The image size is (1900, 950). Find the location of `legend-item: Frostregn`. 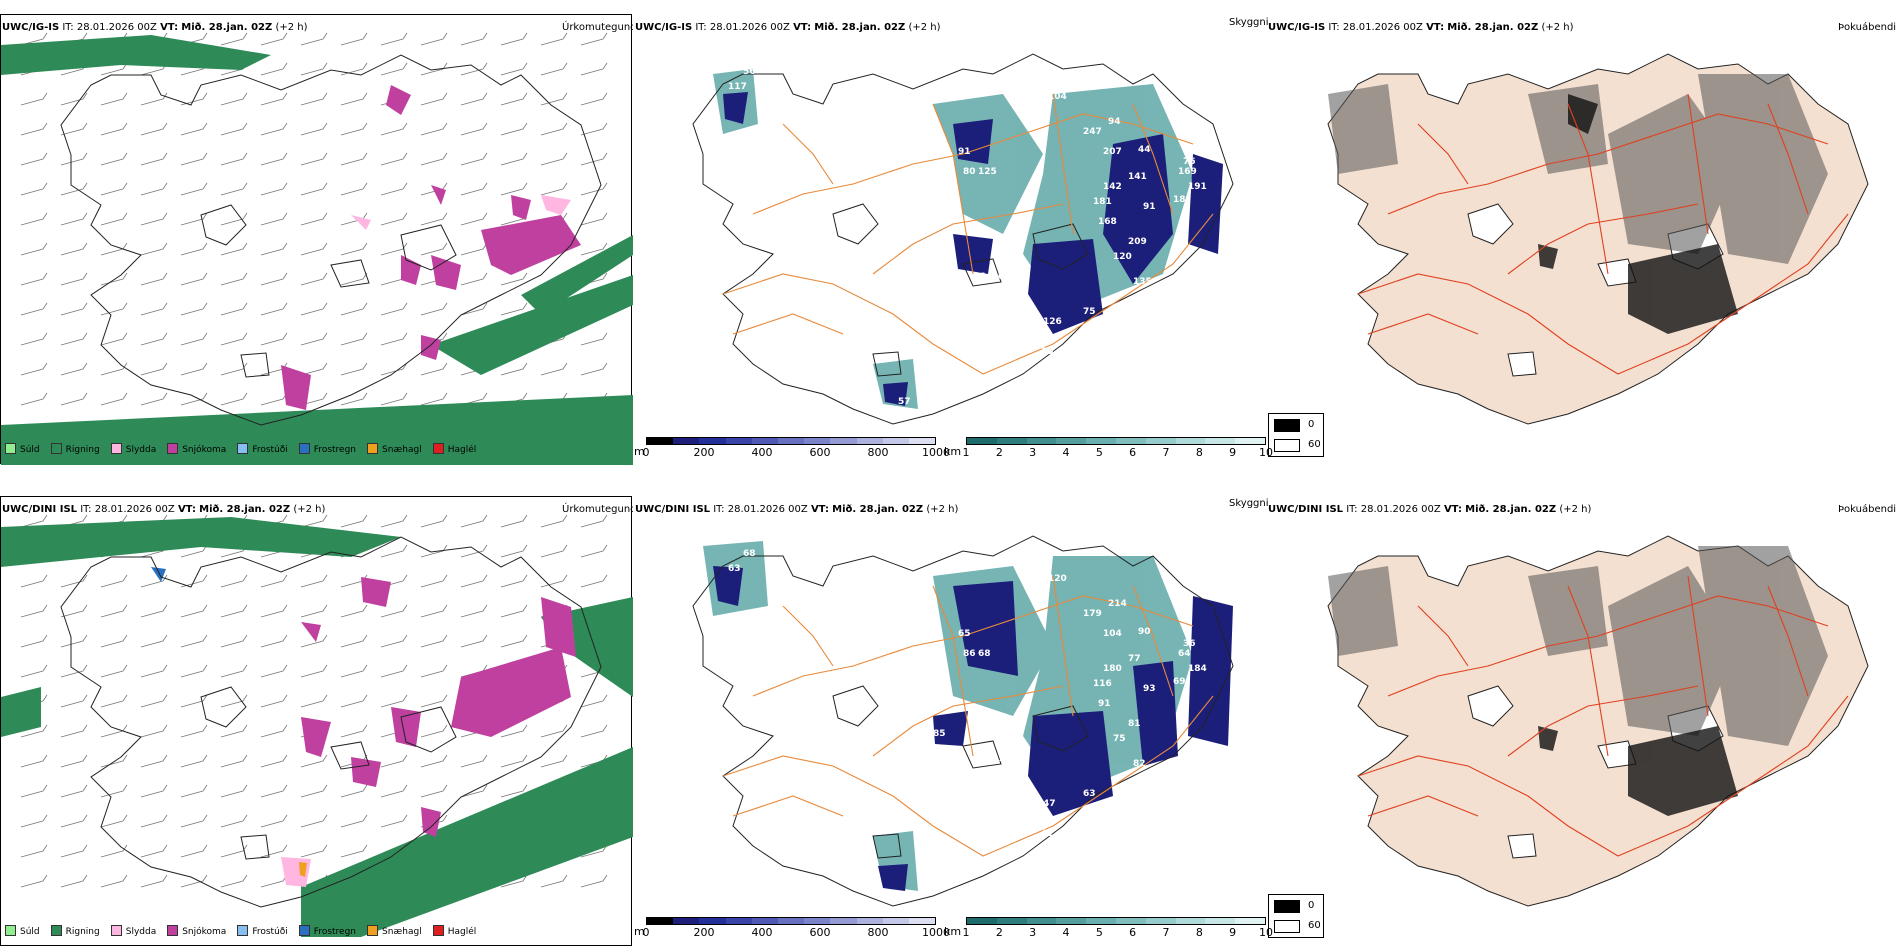

legend-item: Frostregn is located at coordinates (327, 449).